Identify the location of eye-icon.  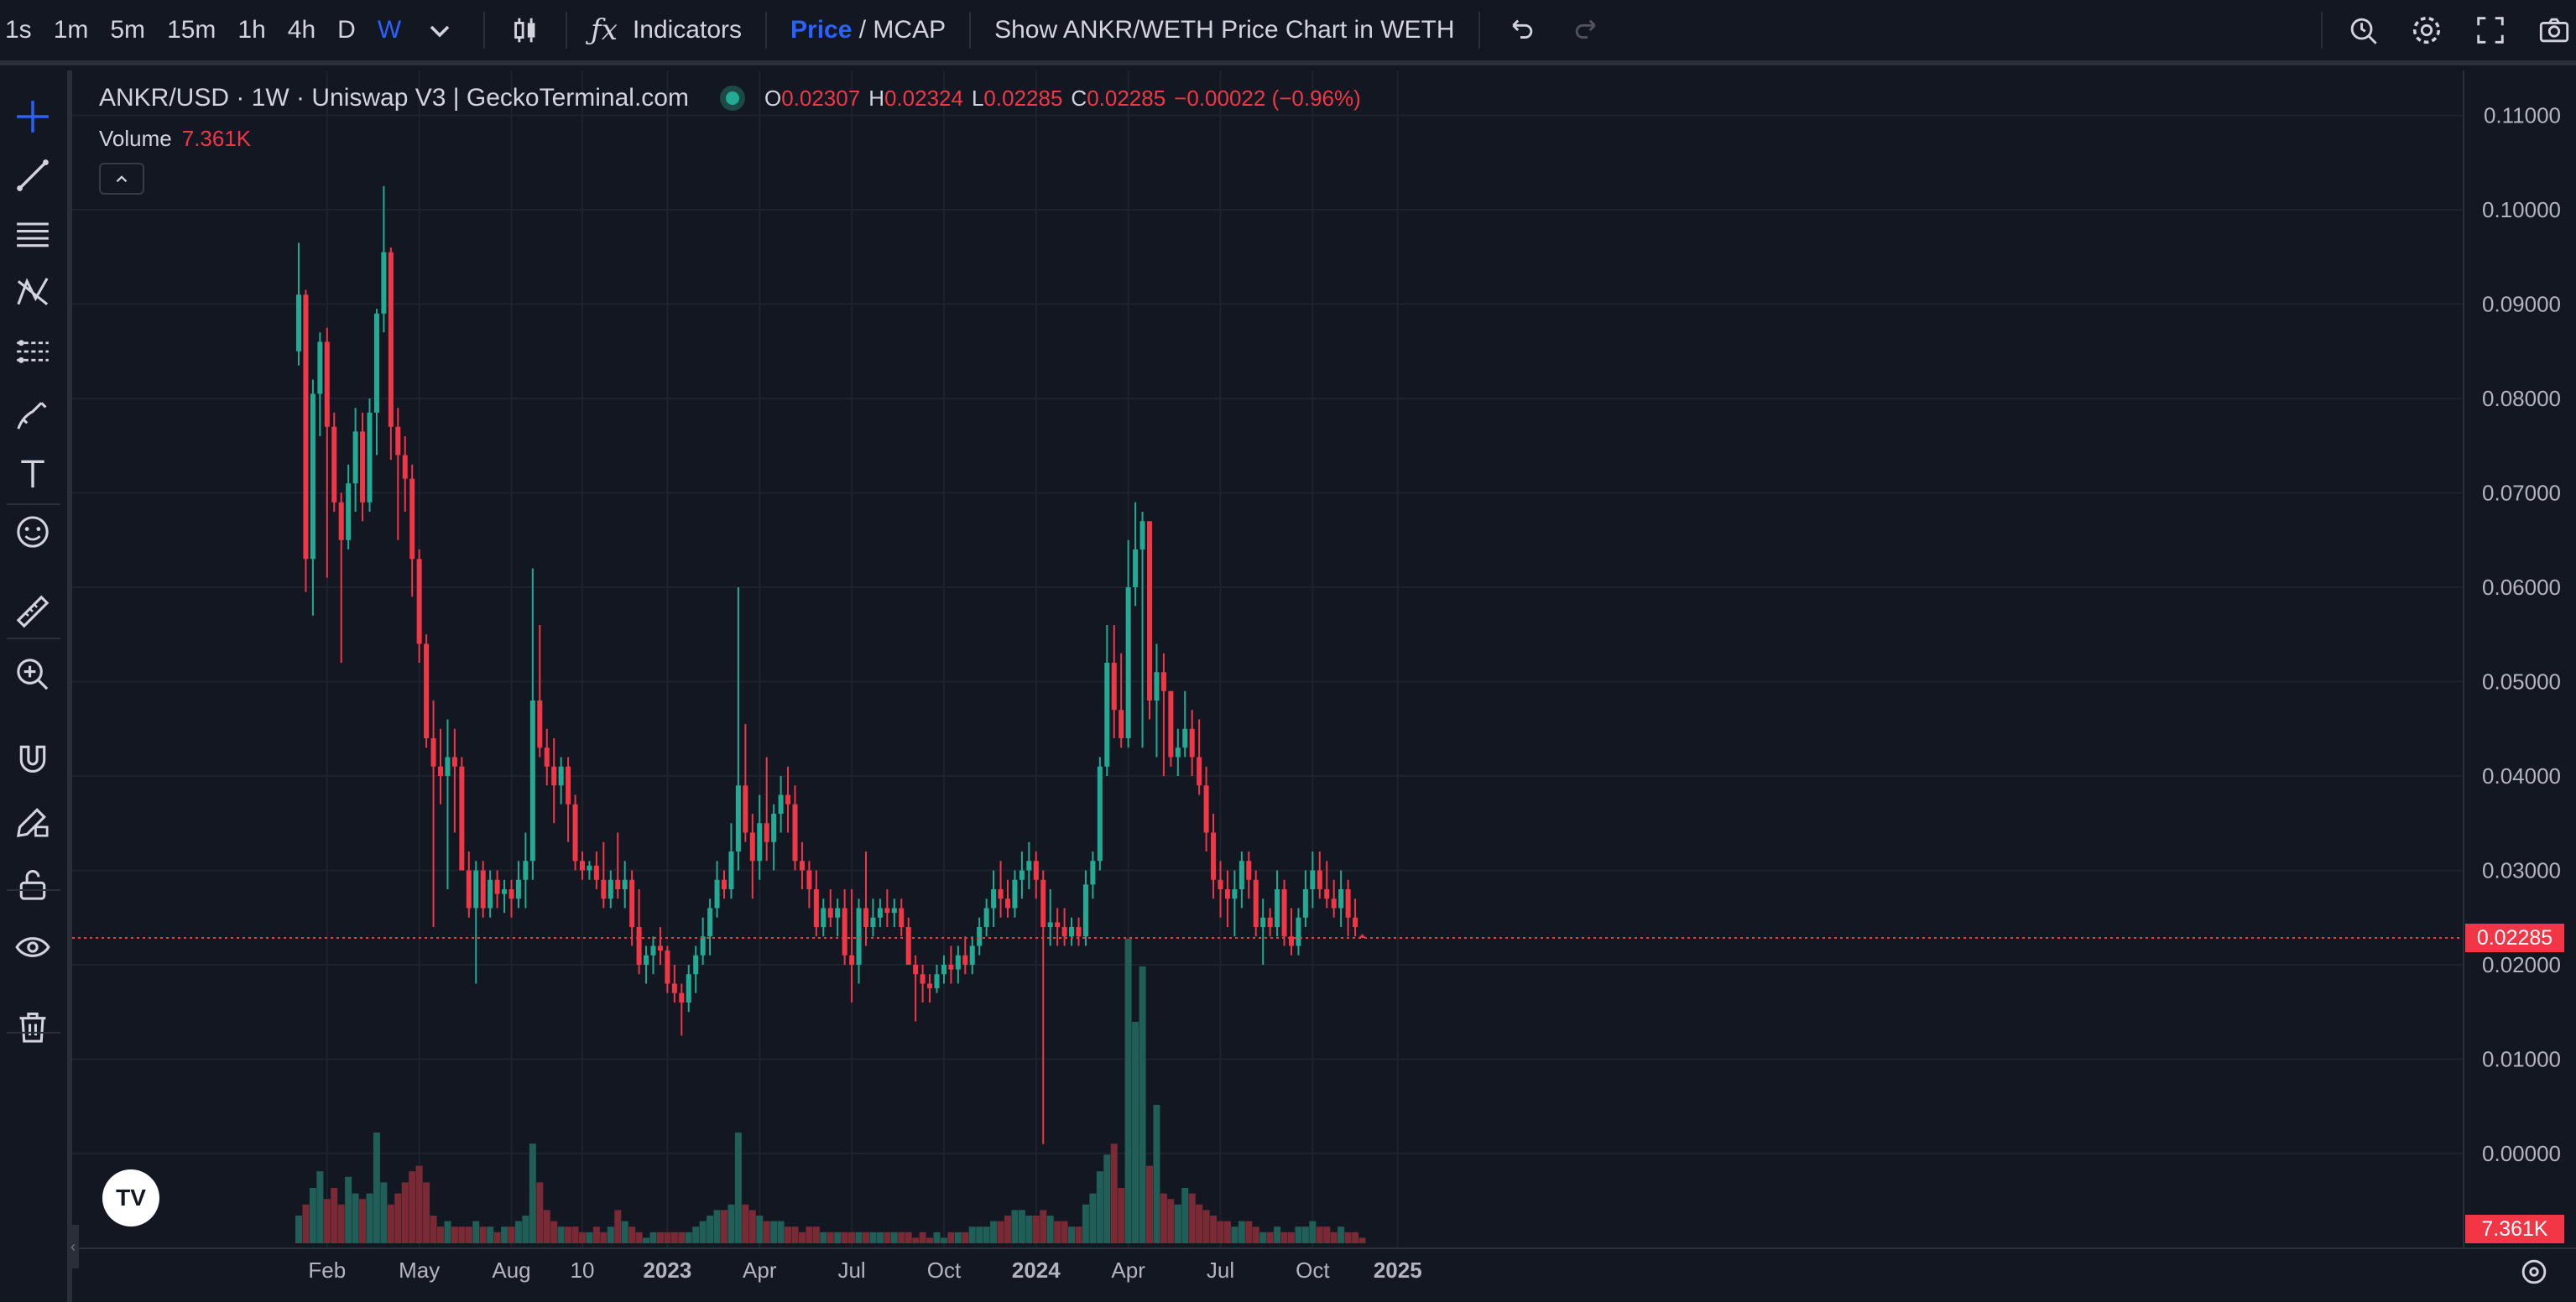
(32, 947).